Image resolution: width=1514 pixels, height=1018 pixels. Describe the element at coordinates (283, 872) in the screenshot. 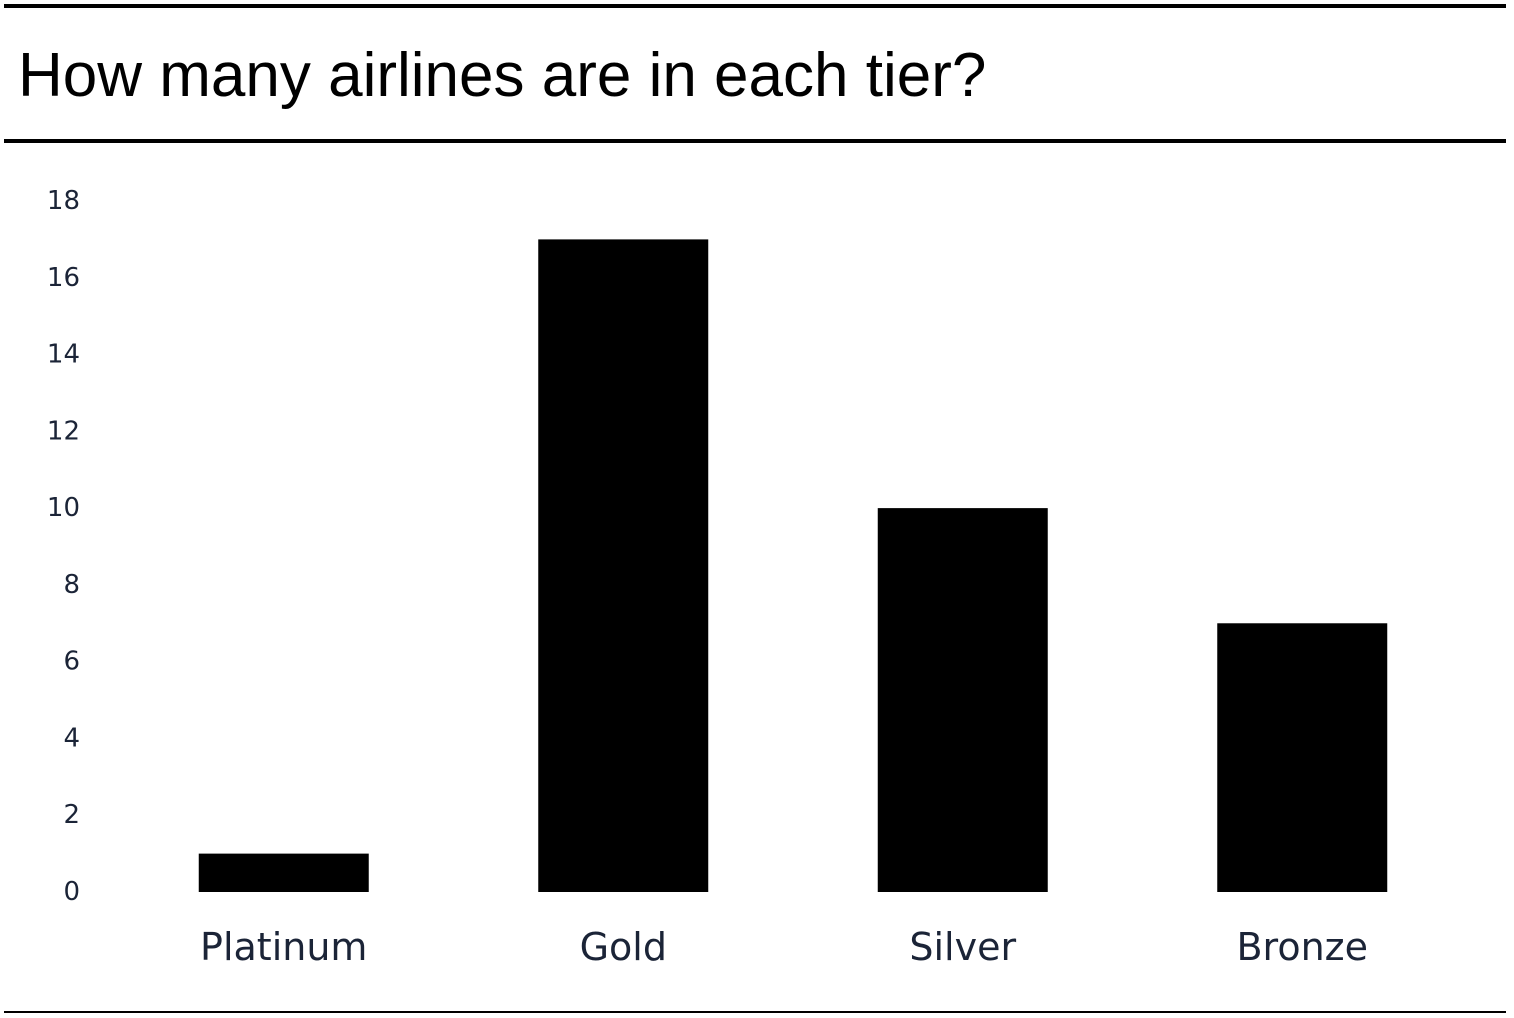

I see `bar-platinum` at that location.